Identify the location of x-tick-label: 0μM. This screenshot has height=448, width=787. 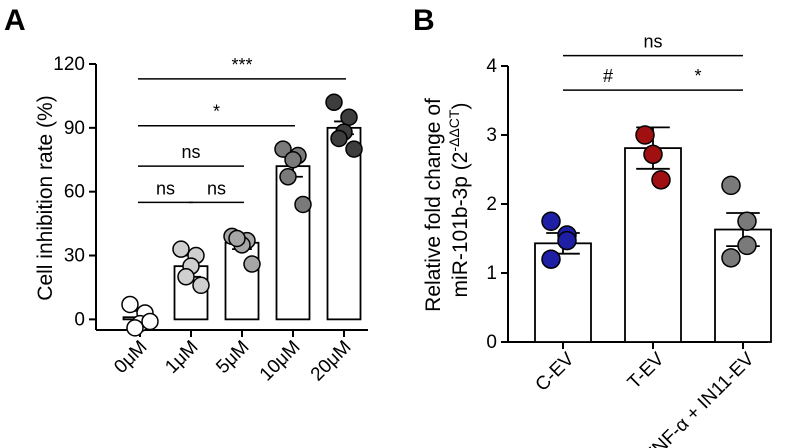
(130, 357).